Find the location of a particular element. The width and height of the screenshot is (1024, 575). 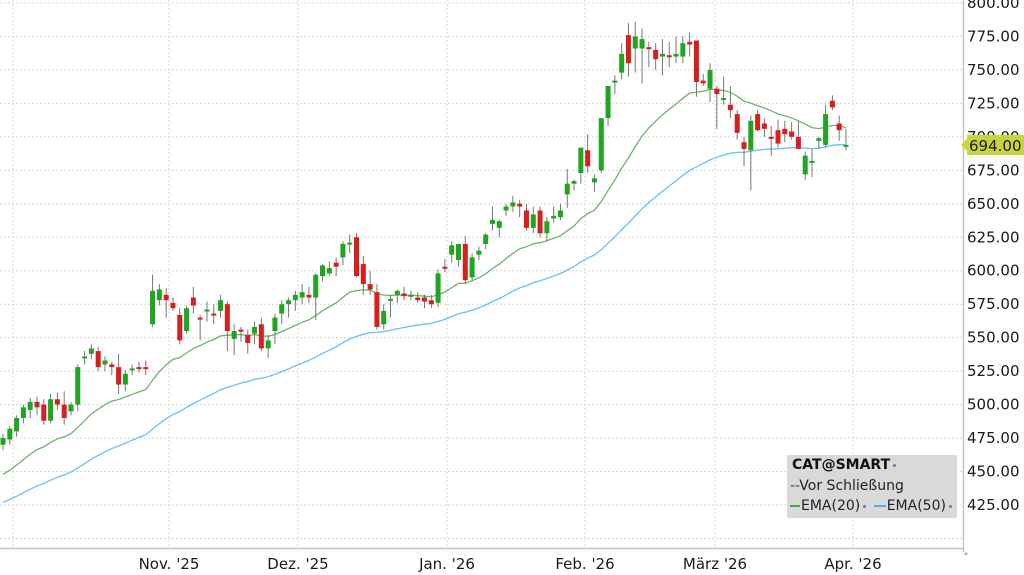

y-tick-label: 575.00 is located at coordinates (993, 304).